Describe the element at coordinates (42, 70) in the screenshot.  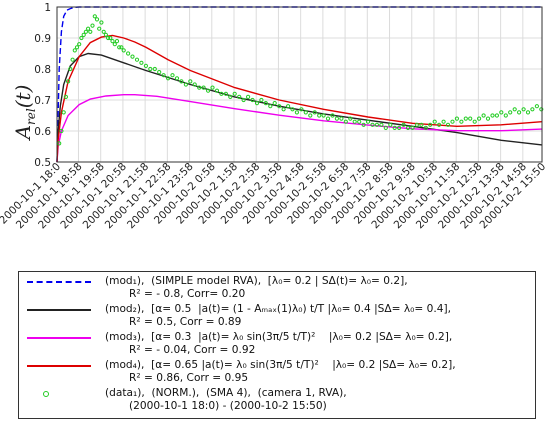
I see `y-tick-label: 0.8` at that location.